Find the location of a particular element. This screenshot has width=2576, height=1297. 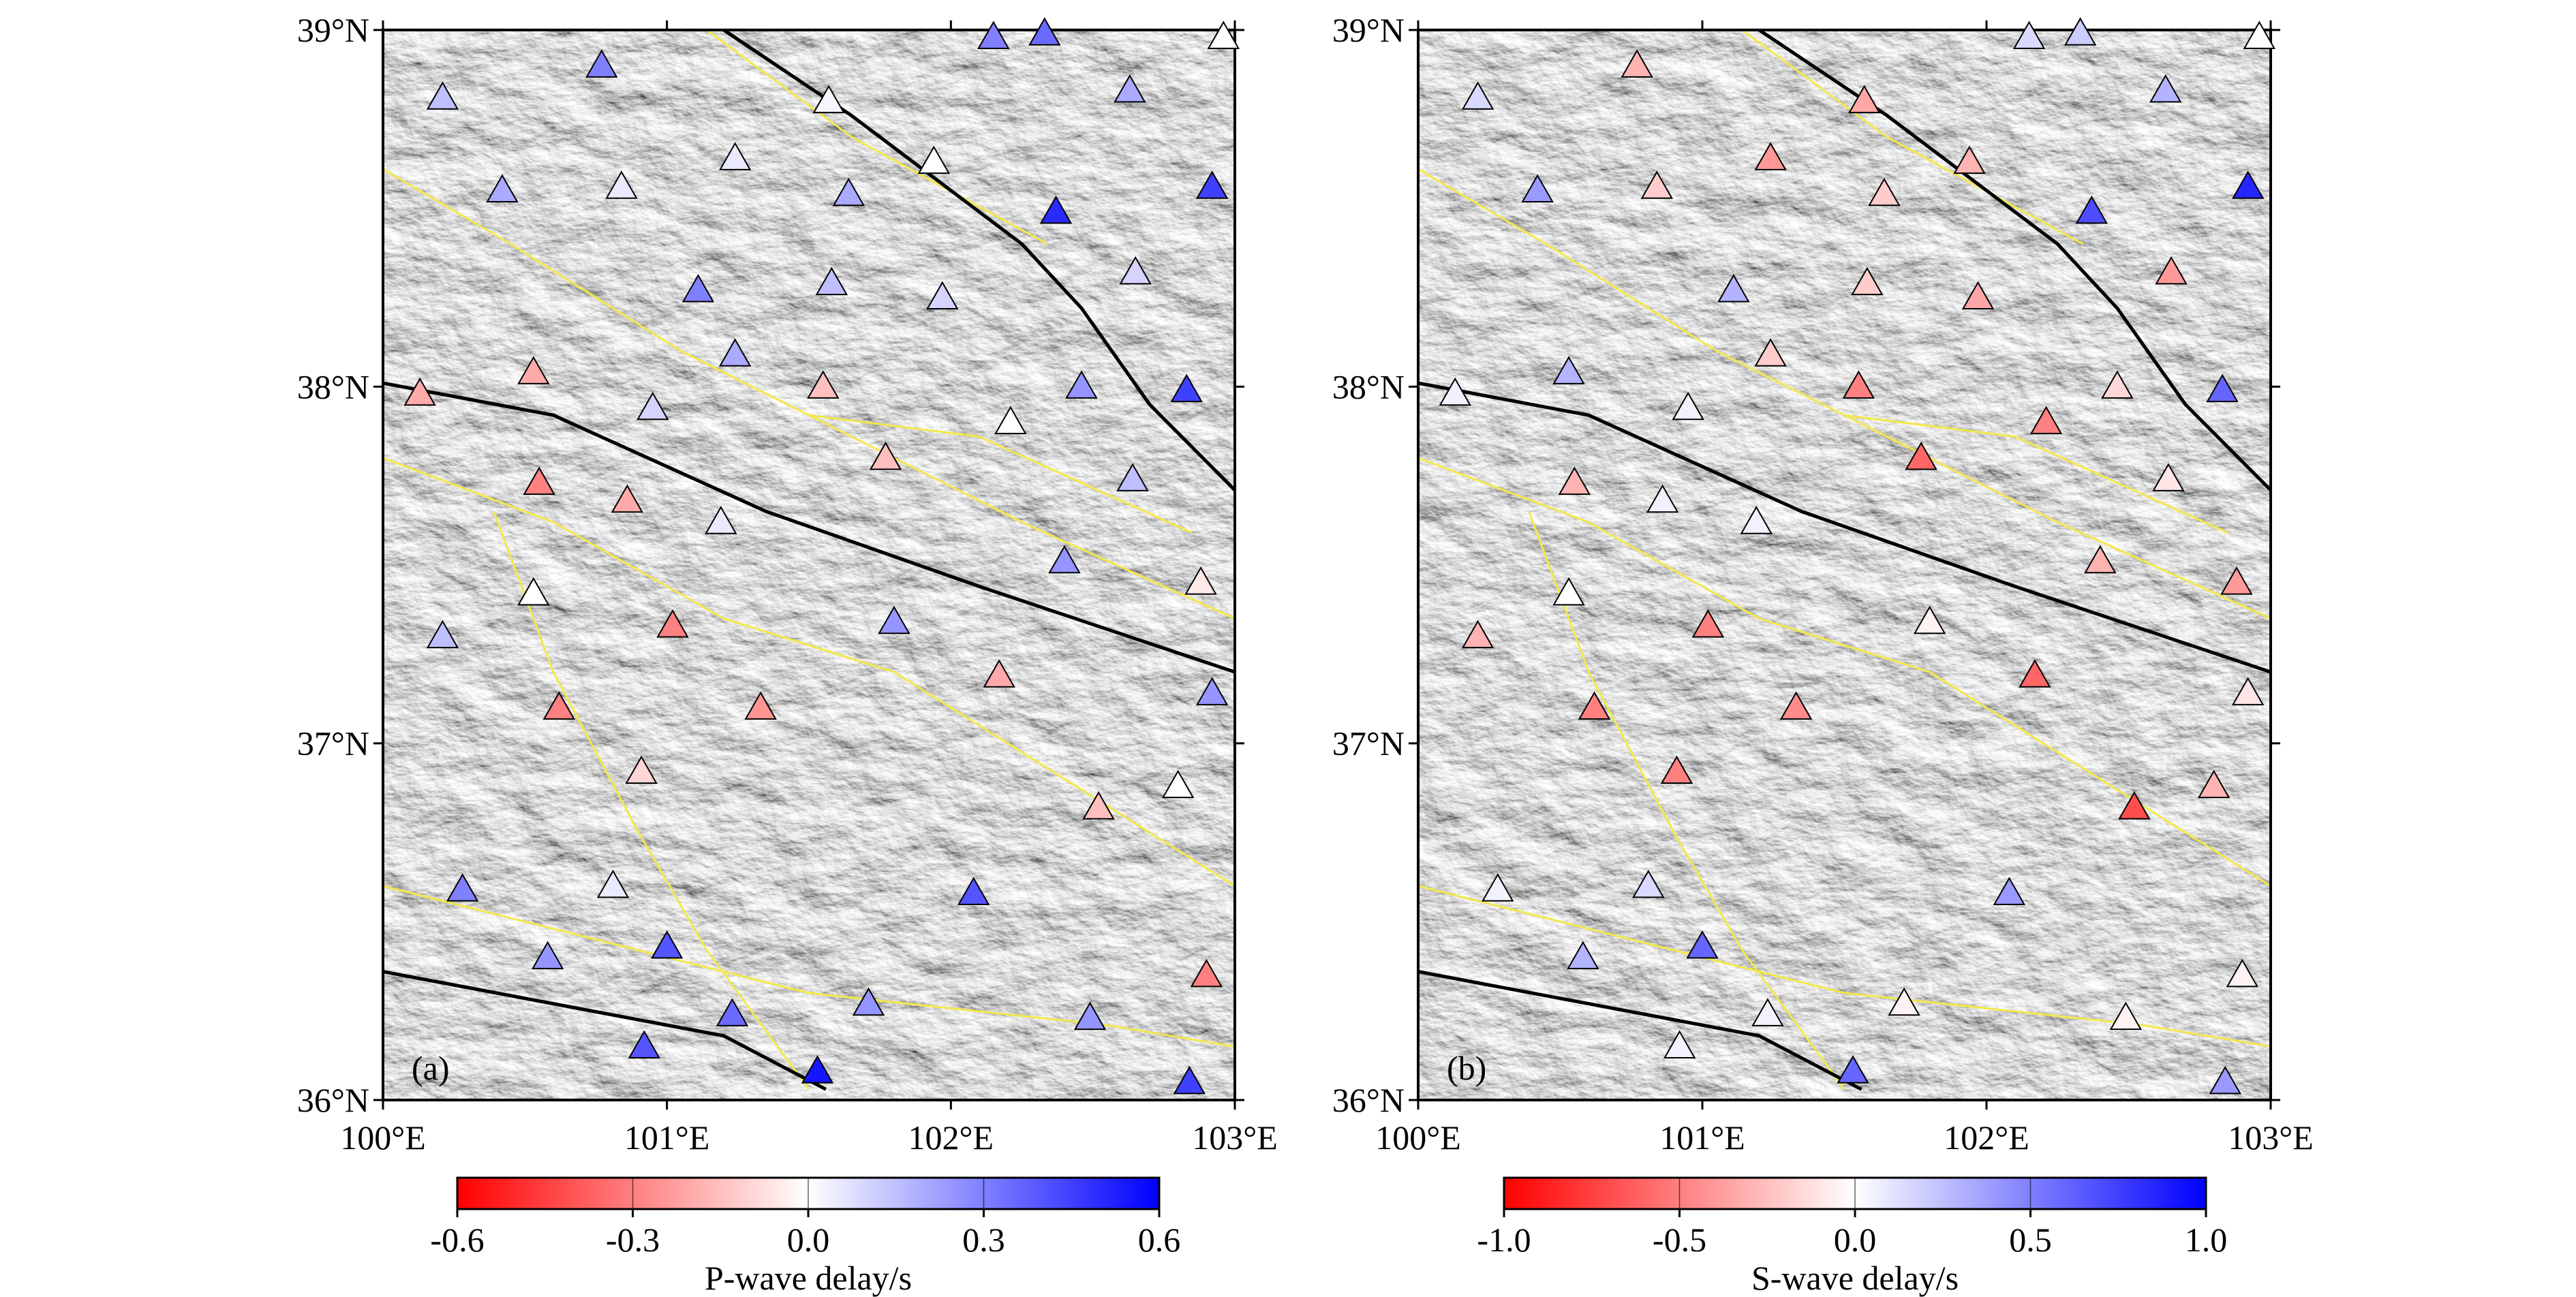

colorbar-tick-label: 0.5 is located at coordinates (2030, 1240).